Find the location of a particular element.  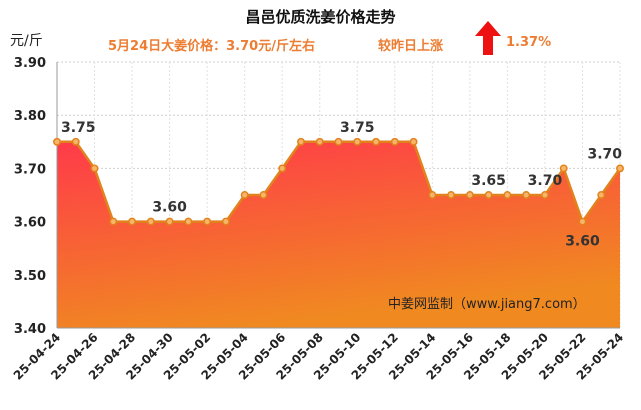

y-tick-label: 3.70 is located at coordinates (30, 169).